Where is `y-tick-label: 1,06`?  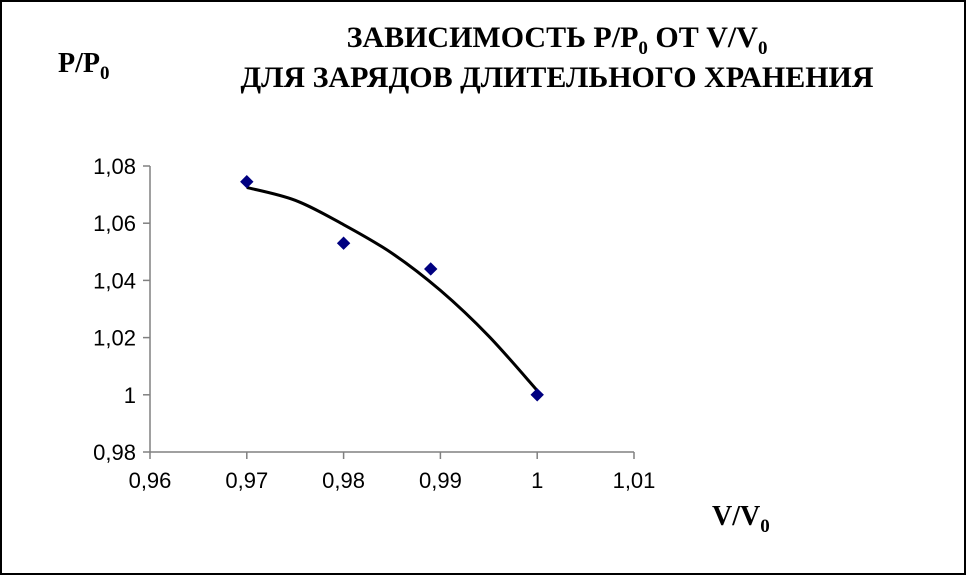
y-tick-label: 1,06 is located at coordinates (114, 223).